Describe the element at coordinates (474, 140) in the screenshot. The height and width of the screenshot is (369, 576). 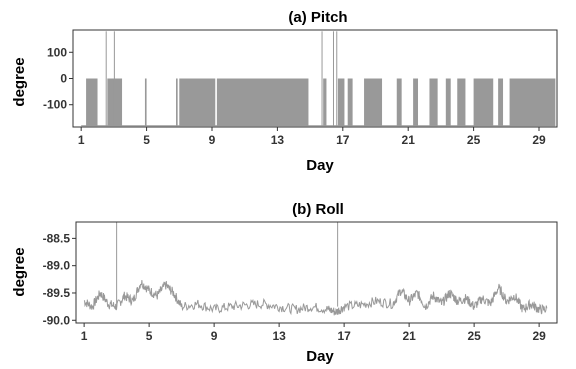
I see `pitch-x-tick-label: 25` at that location.